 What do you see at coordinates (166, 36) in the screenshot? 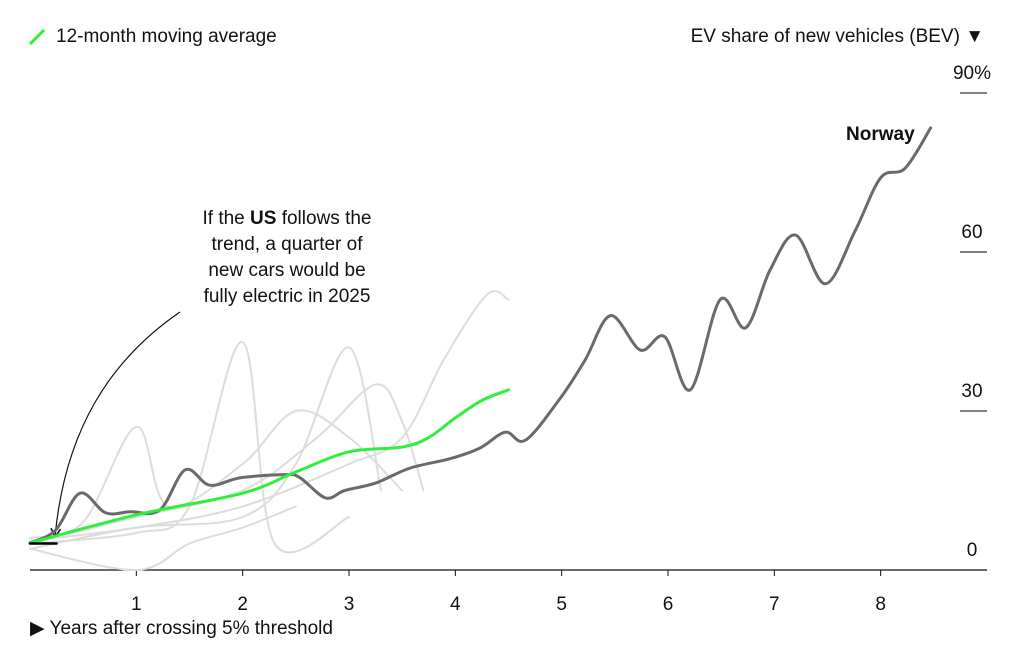
I see `legend-label: 12-month moving average` at bounding box center [166, 36].